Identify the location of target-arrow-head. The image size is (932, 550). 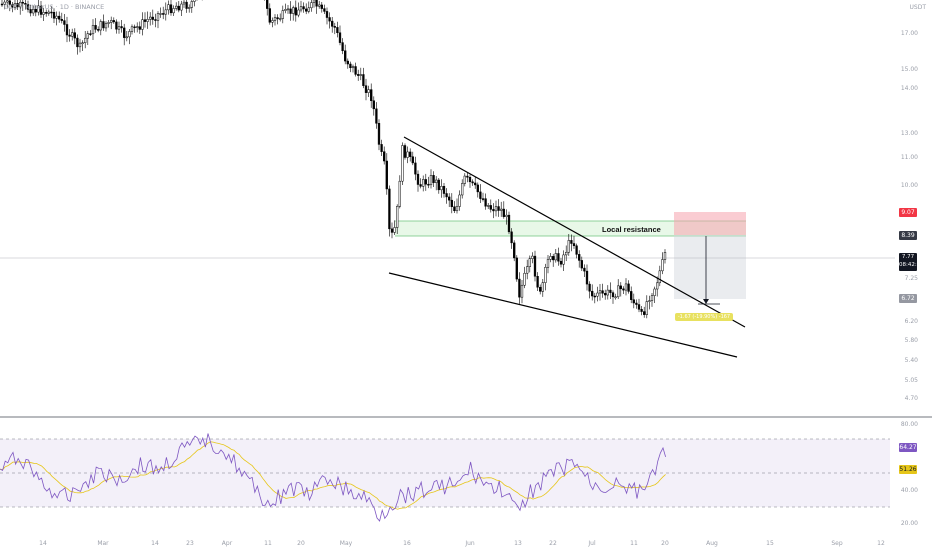
(706, 301).